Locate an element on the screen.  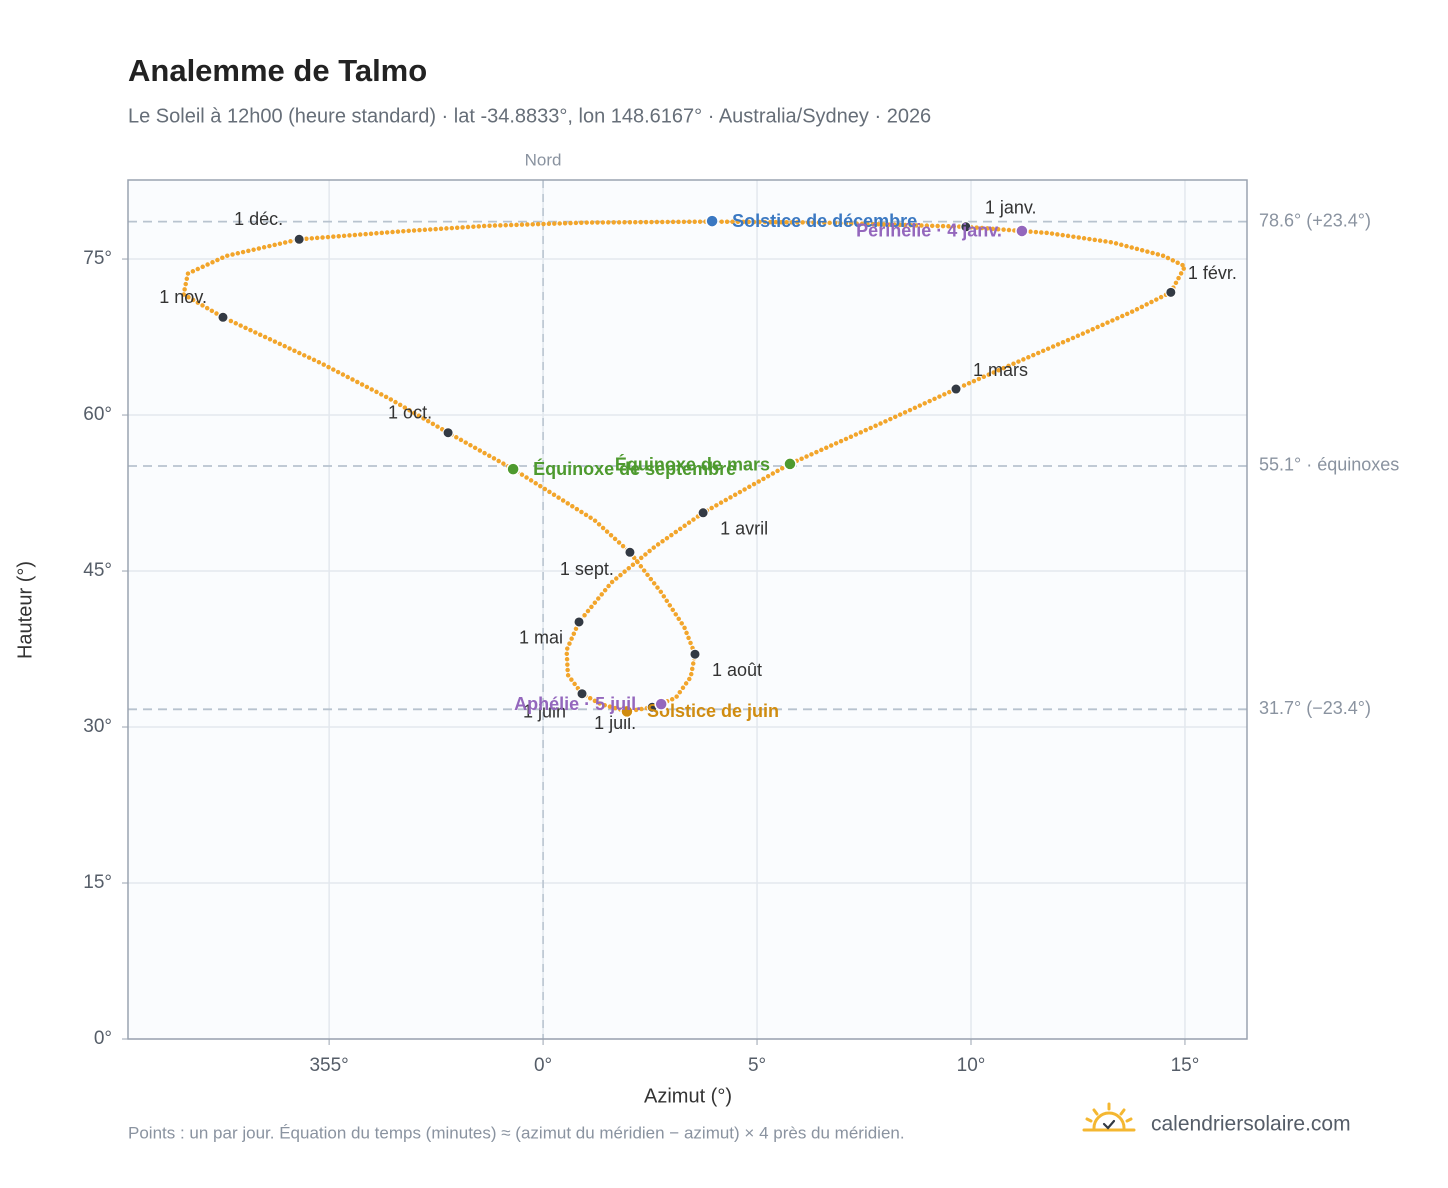
source: calendriersolaire.com is located at coordinates (1251, 1124).